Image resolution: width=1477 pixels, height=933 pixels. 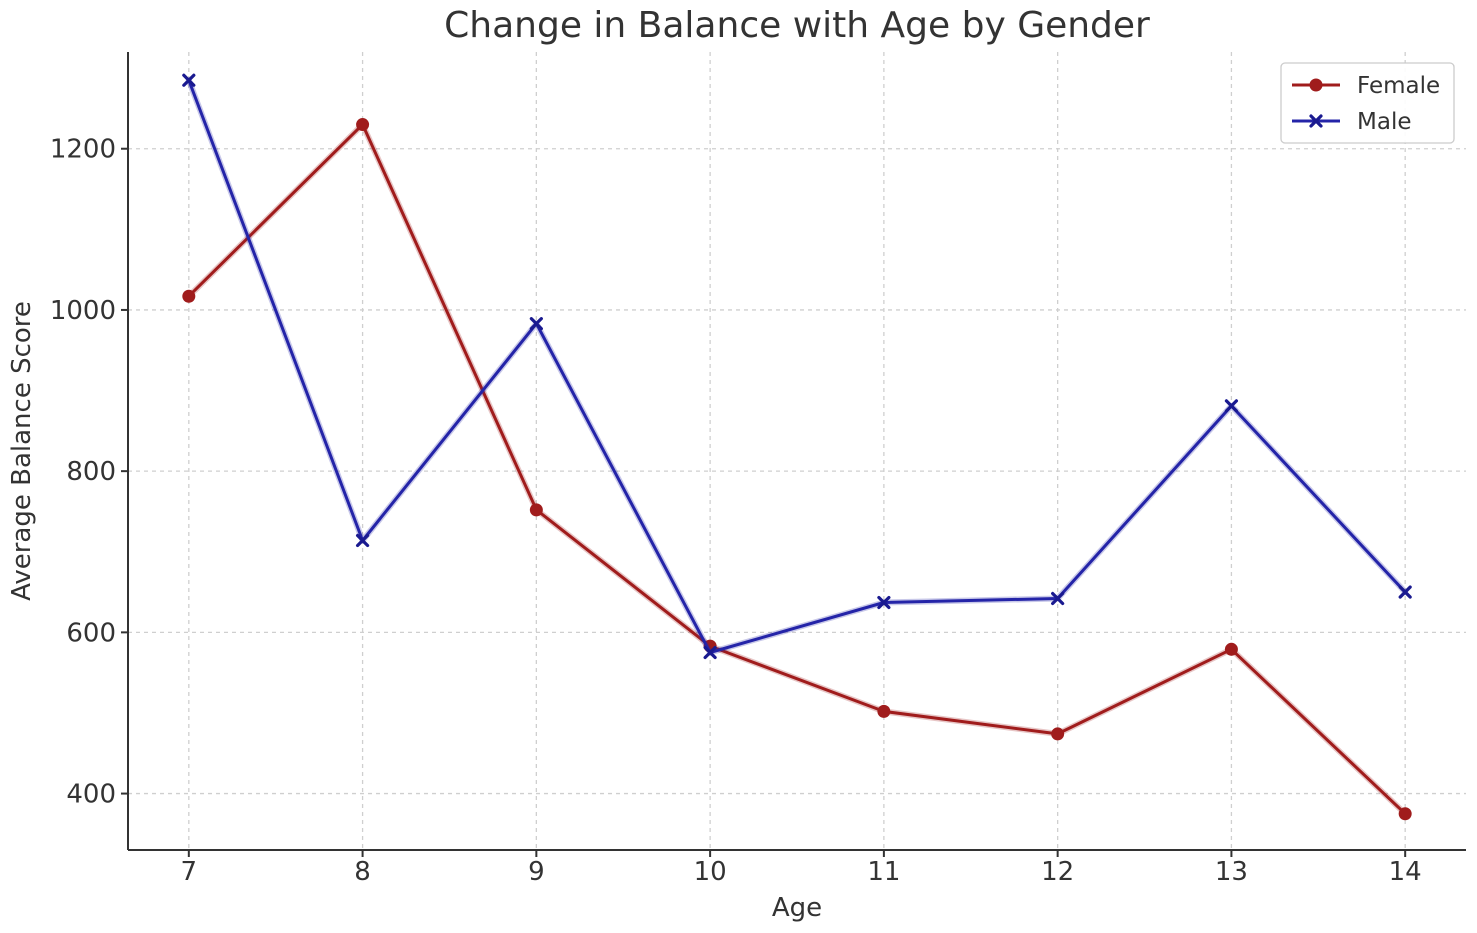 I want to click on legend-item-female: Female, so click(x=1366, y=86).